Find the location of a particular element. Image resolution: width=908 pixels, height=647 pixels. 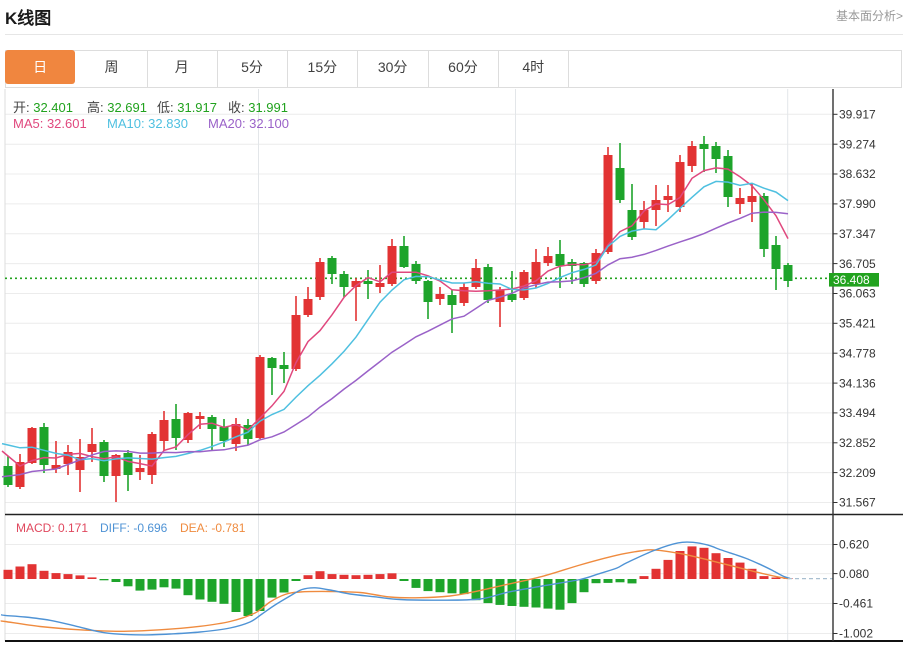

svg-text: 36.408 is located at coordinates (851, 280).